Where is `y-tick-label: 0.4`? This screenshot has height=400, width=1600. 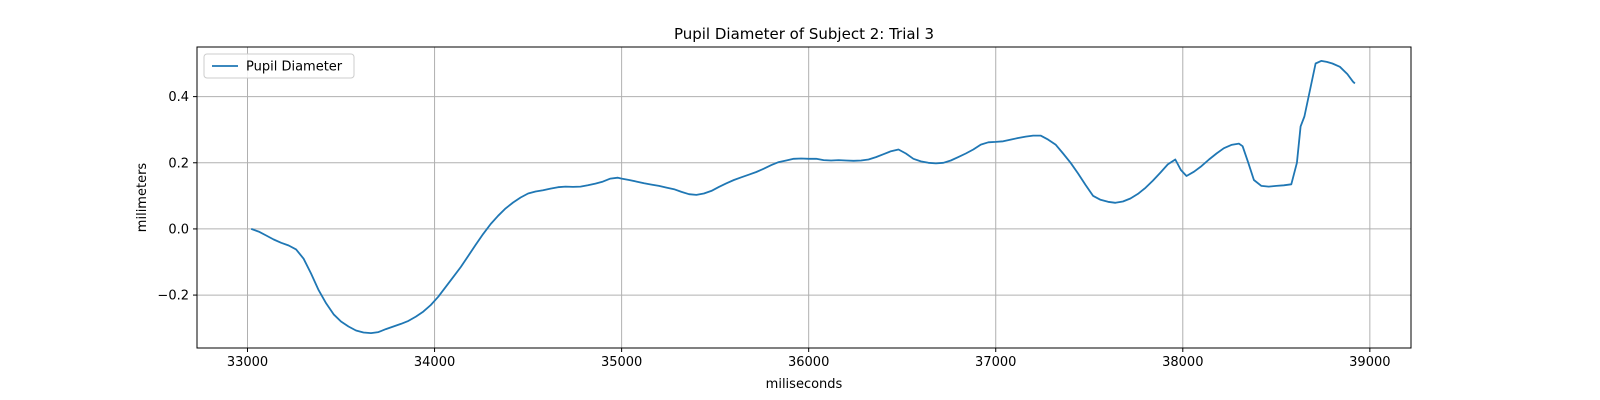
y-tick-label: 0.4 is located at coordinates (178, 97).